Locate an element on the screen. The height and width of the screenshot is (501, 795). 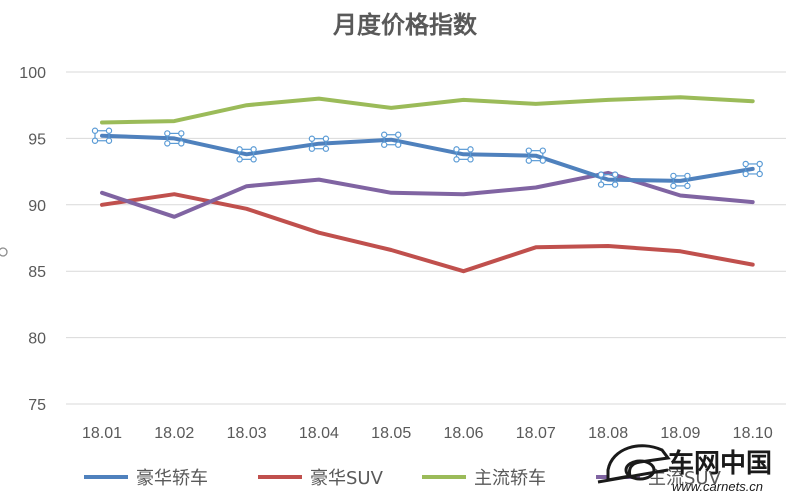
x-tick-label: 18.02 is located at coordinates (174, 433).